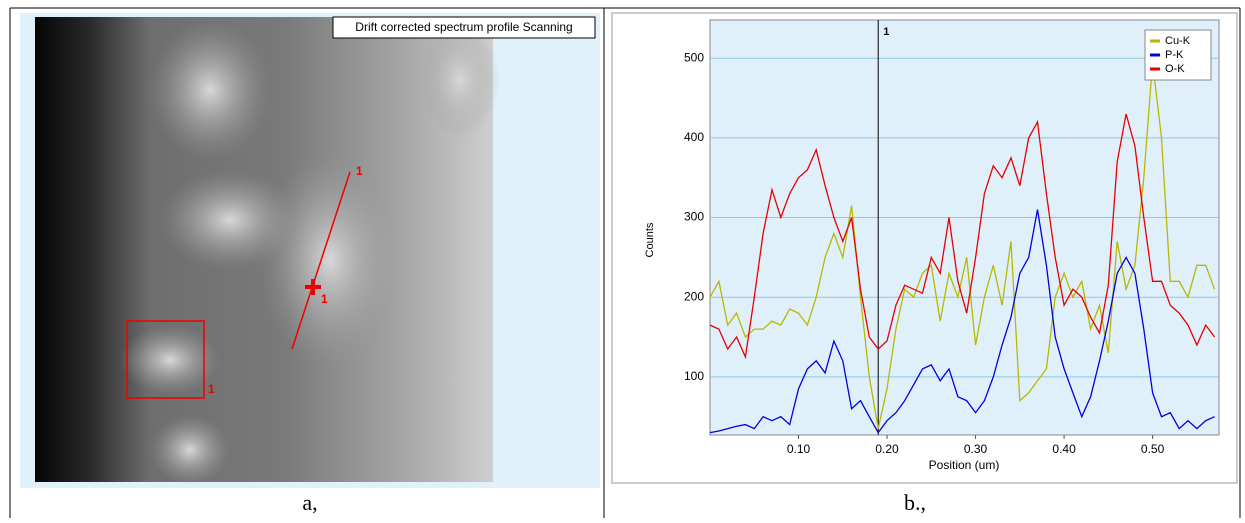 Image resolution: width=1245 pixels, height=523 pixels. I want to click on caption: b.,, so click(915, 502).